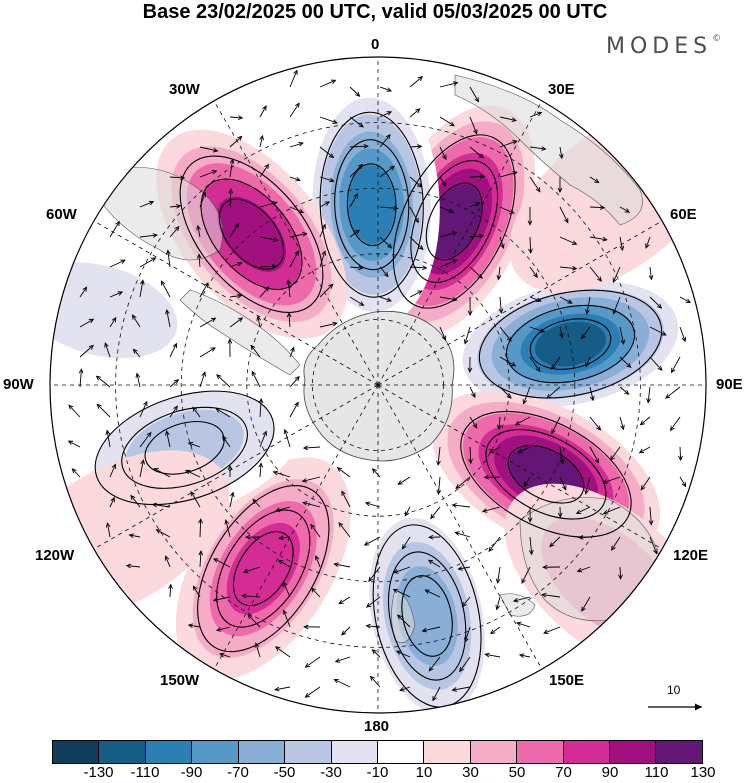 The width and height of the screenshot is (750, 783). I want to click on lon-label-150e: 150E, so click(567, 680).